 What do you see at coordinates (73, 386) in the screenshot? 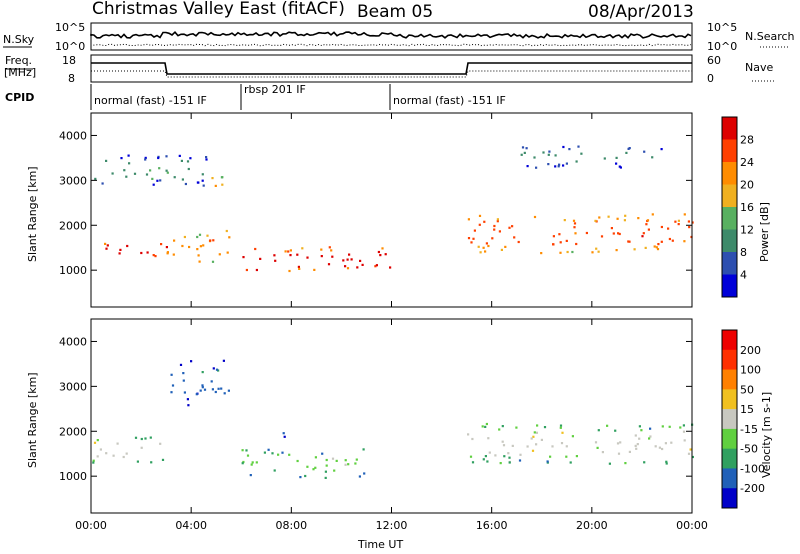
I see `y-tick-label-2: 3000` at bounding box center [73, 386].